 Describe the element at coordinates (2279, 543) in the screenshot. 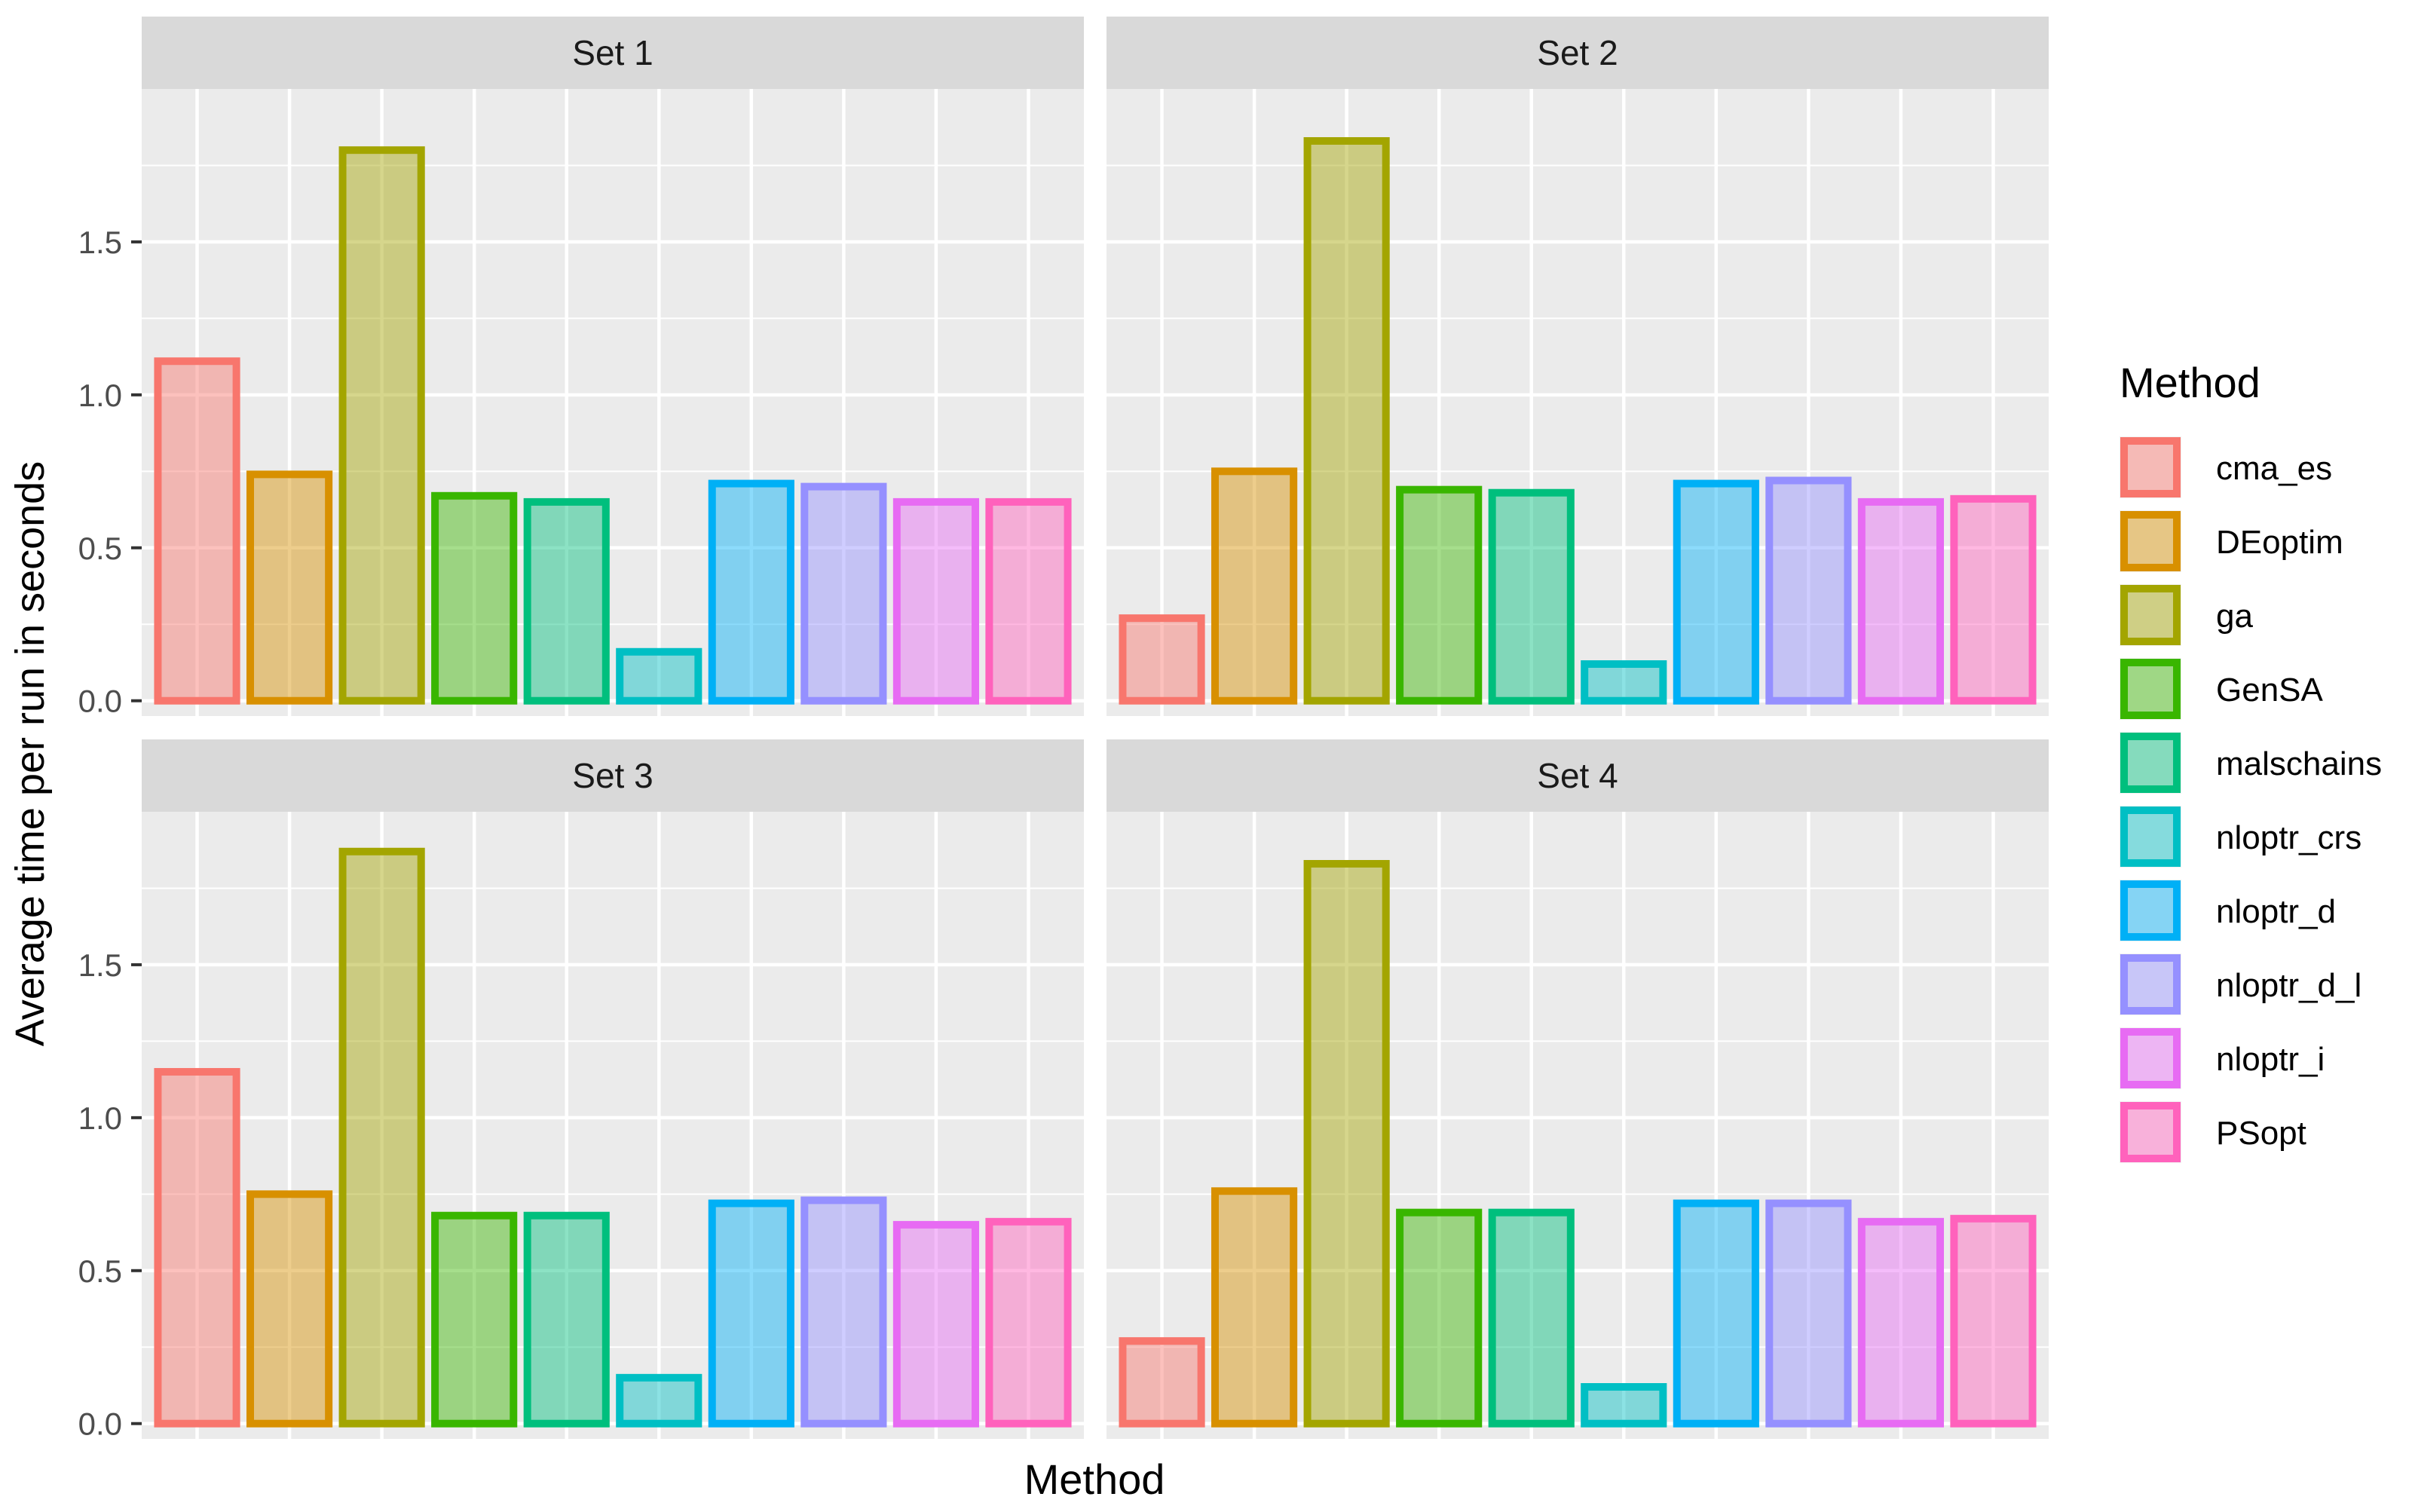

I see `legend-label: DEoptim` at that location.